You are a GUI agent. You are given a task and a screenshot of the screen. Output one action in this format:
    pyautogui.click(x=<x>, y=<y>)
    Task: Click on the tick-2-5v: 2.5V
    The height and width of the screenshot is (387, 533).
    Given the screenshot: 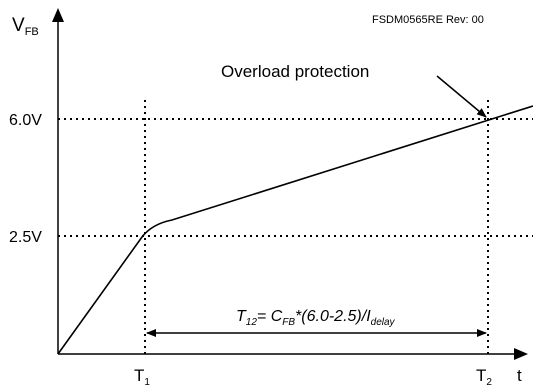 What is the action you would take?
    pyautogui.click(x=25, y=237)
    